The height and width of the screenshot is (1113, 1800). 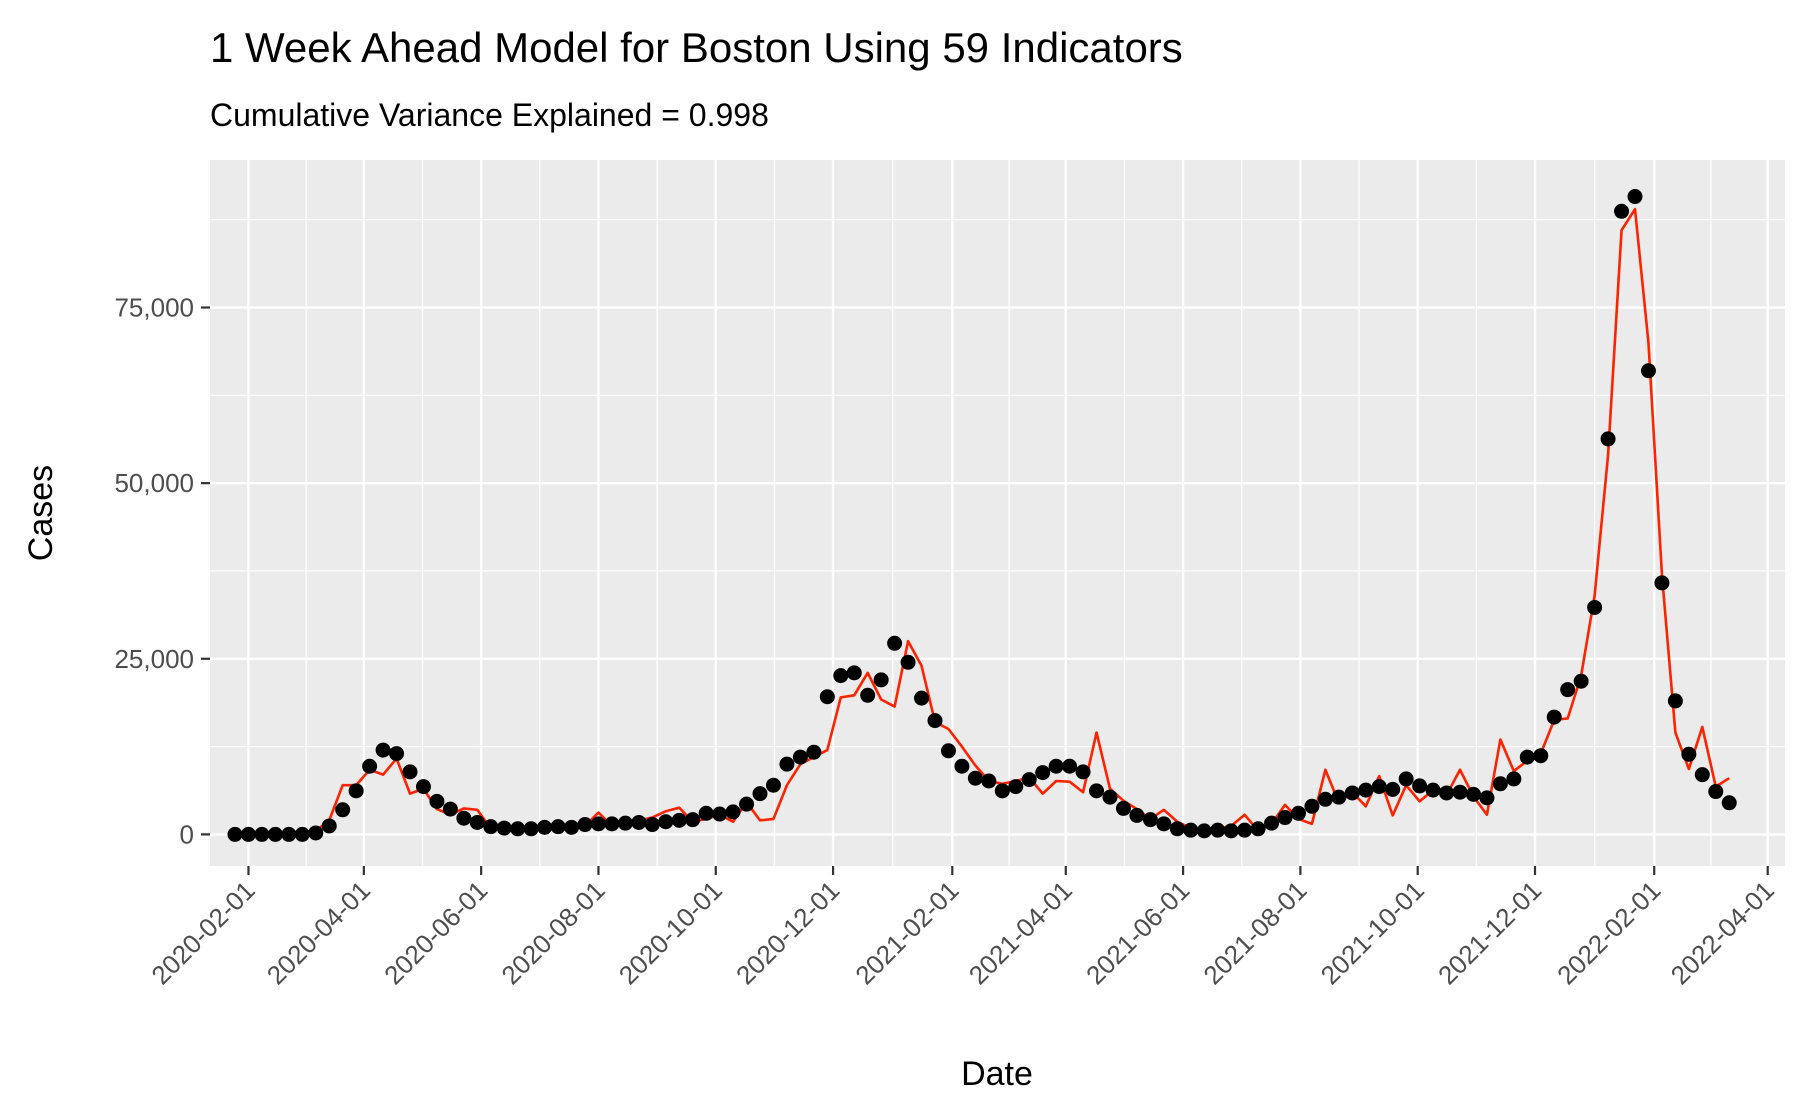 What do you see at coordinates (670, 932) in the screenshot?
I see `x-tick-label: 2020-10-01` at bounding box center [670, 932].